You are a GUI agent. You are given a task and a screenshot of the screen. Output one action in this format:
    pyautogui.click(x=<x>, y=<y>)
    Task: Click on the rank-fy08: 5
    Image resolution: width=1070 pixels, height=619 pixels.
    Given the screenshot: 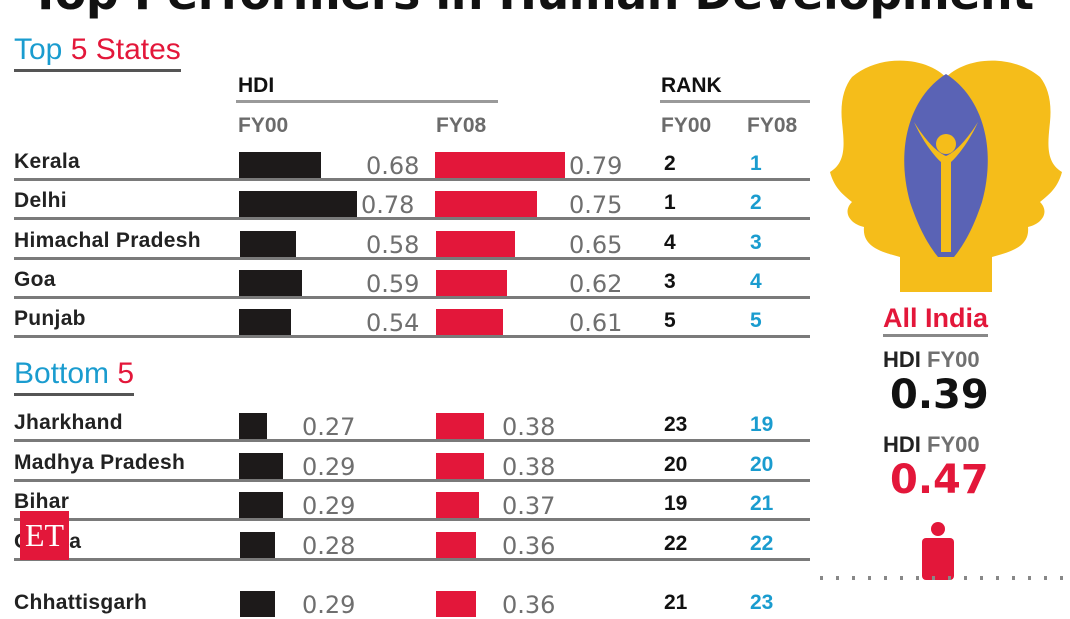 What is the action you would take?
    pyautogui.click(x=756, y=320)
    